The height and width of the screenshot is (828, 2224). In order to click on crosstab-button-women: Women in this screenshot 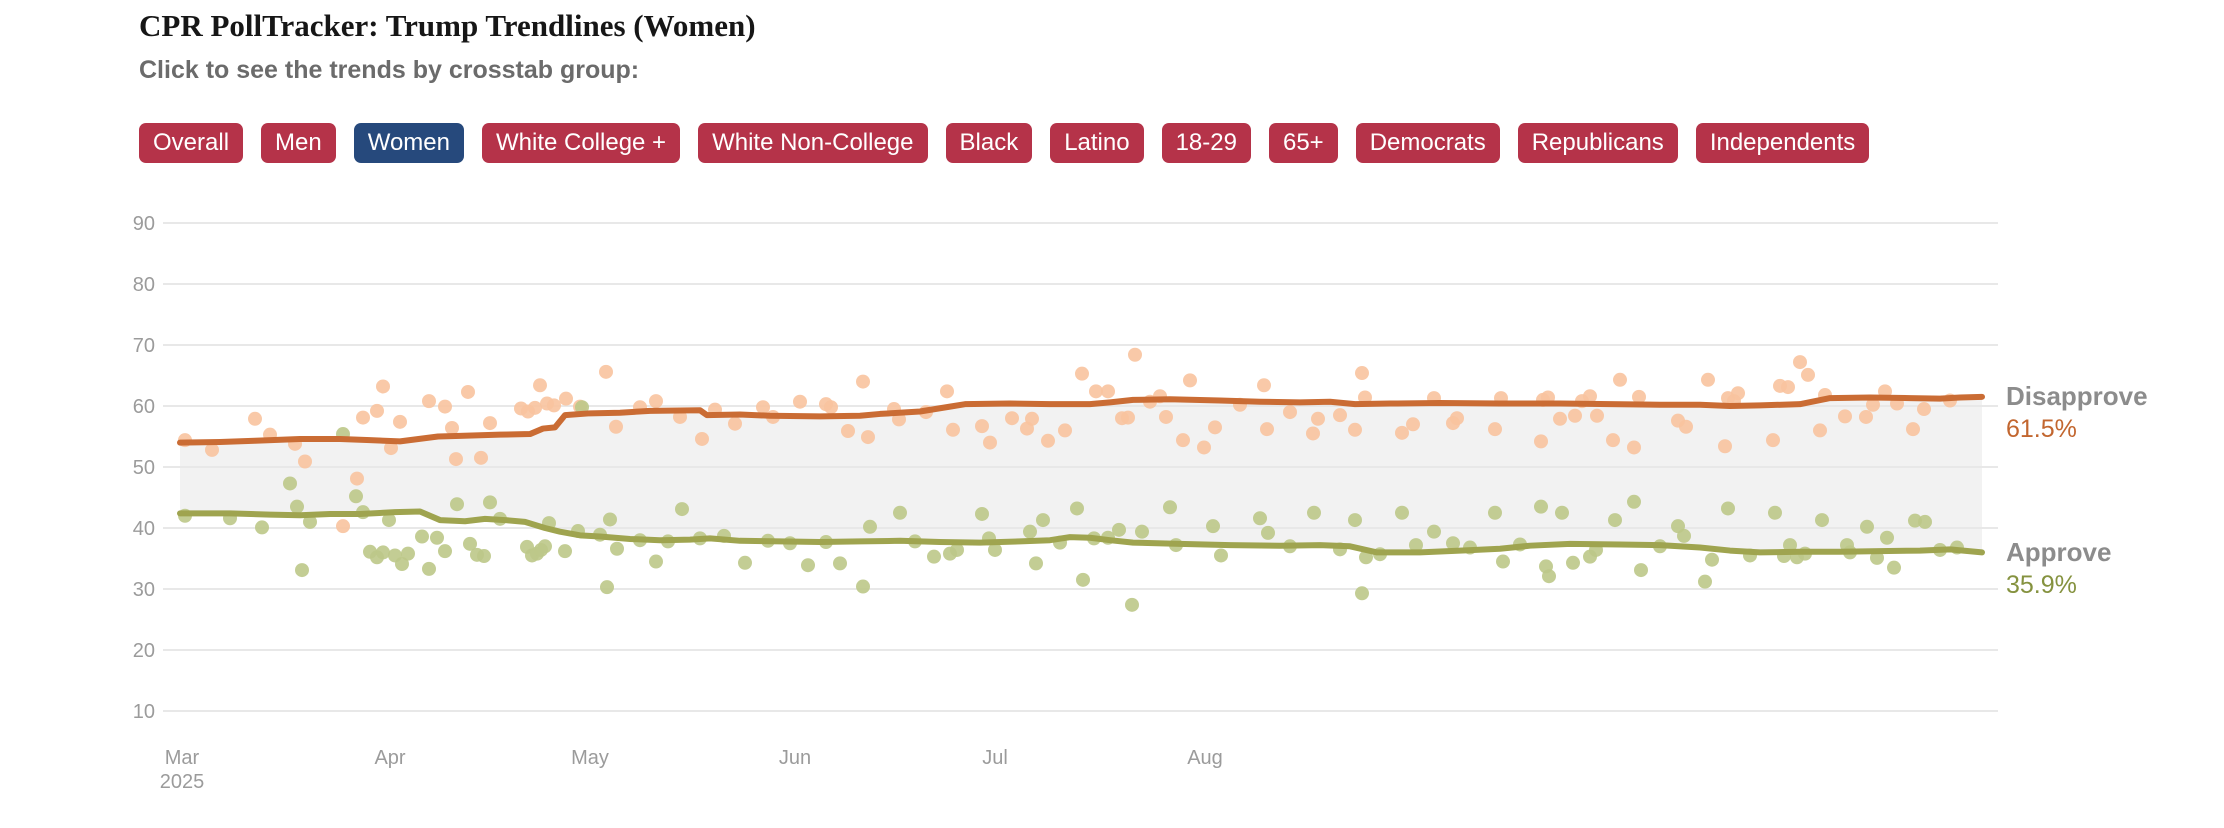, I will do `click(408, 143)`.